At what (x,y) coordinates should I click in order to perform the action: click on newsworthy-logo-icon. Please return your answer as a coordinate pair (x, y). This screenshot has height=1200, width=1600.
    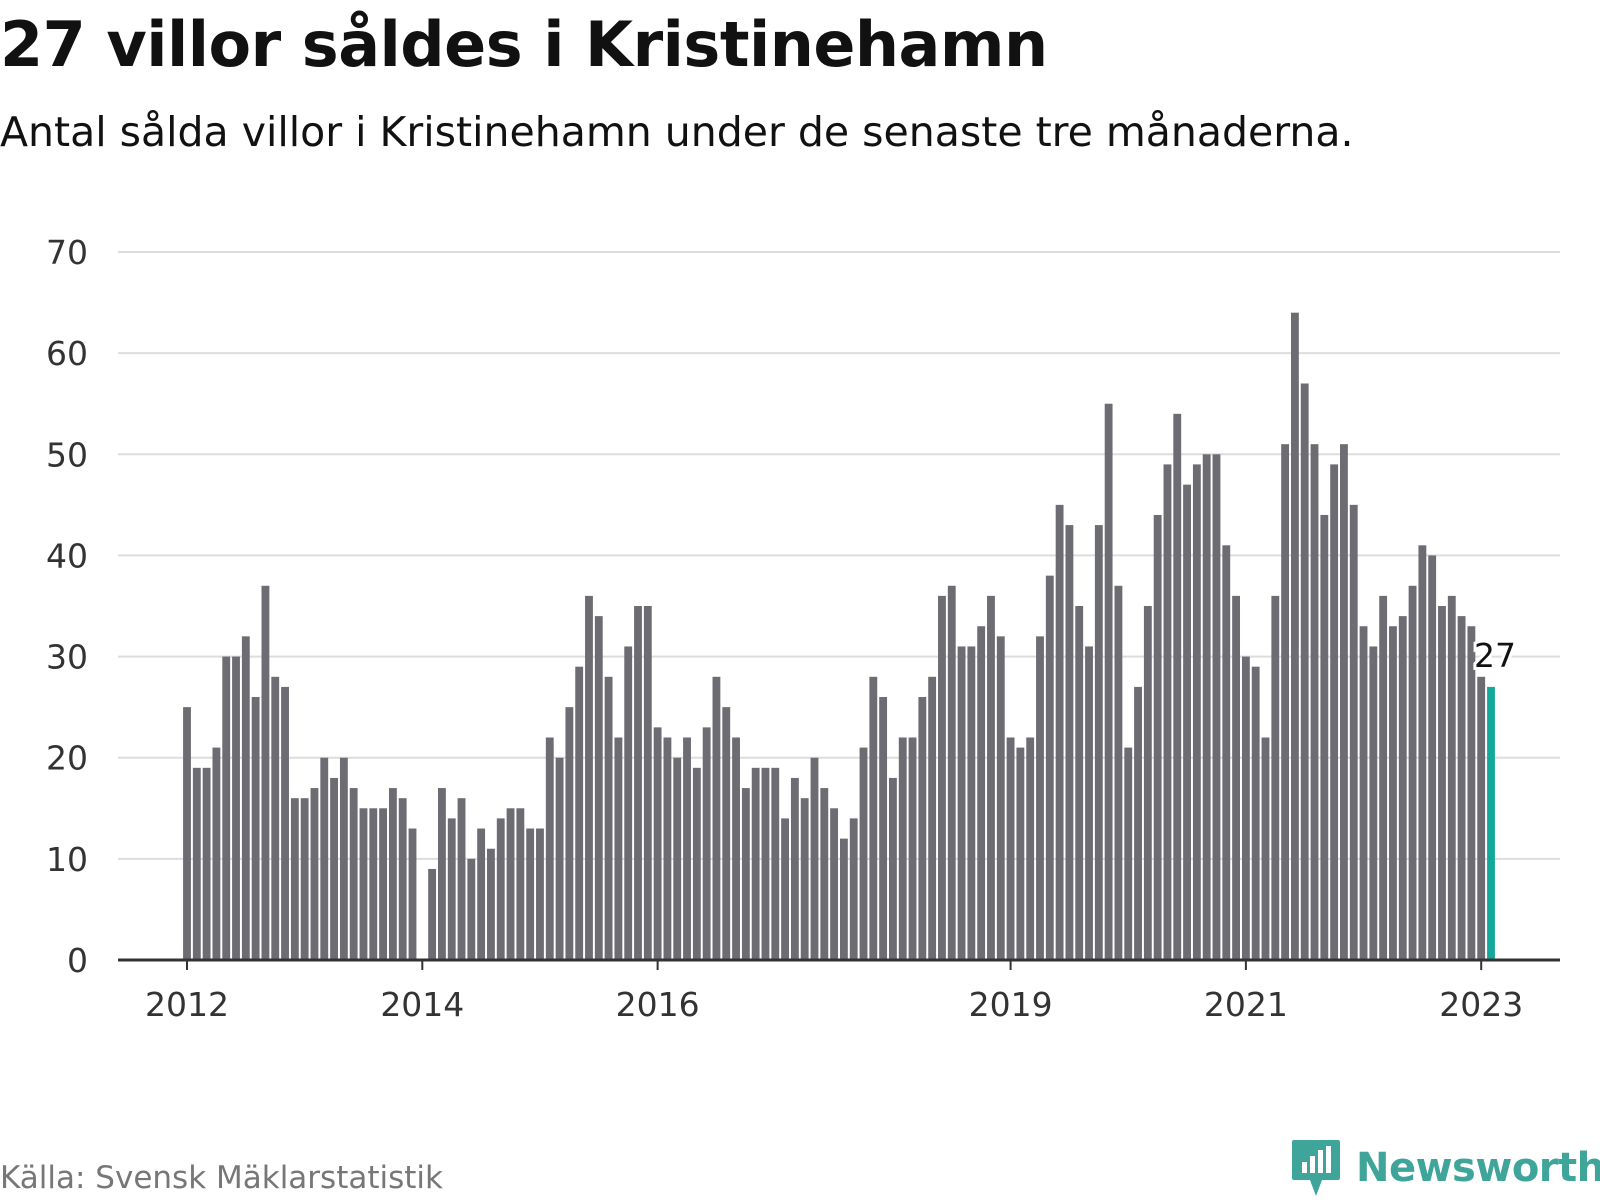
    Looking at the image, I should click on (1316, 1168).